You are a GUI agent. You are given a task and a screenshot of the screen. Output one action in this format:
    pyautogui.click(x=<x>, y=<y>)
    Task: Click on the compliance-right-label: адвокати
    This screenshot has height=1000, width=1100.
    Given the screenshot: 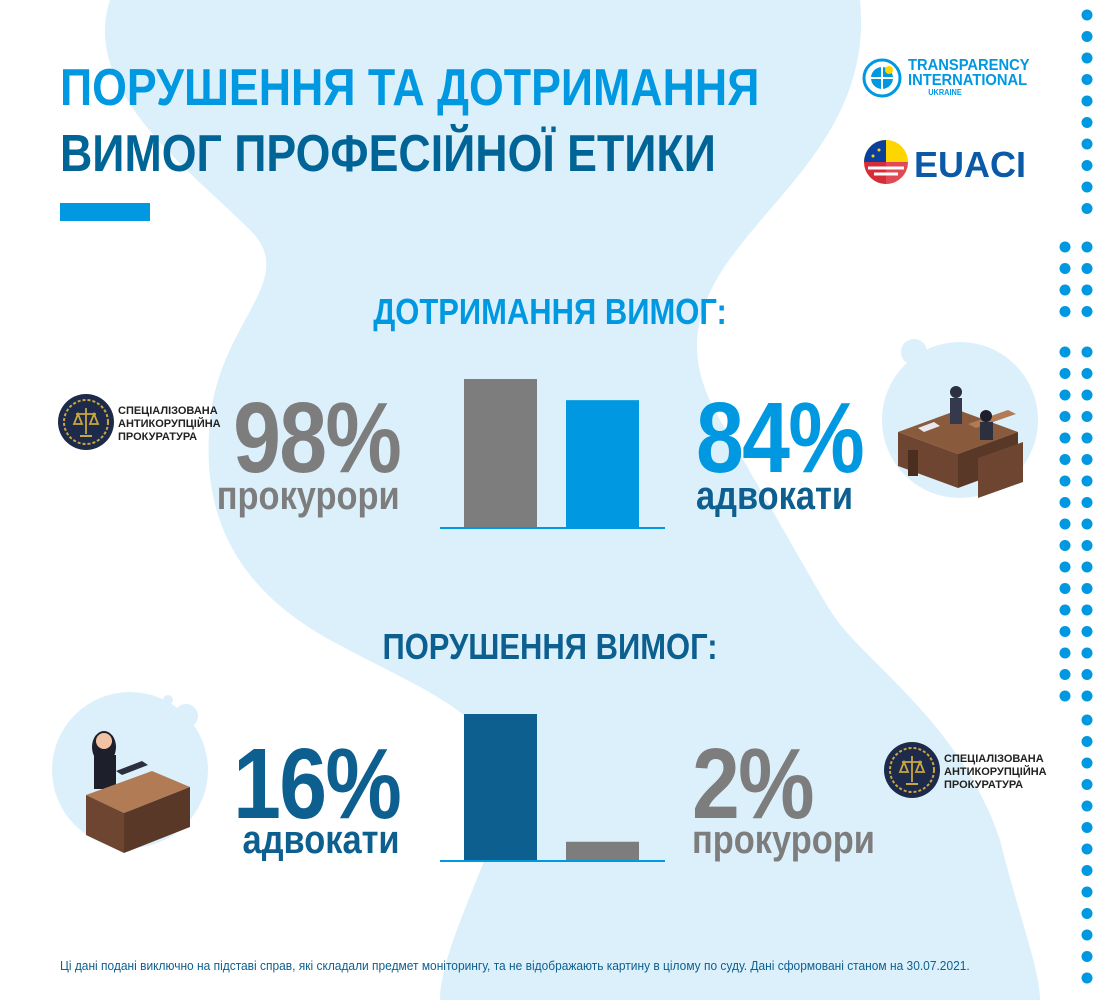 What is the action you would take?
    pyautogui.click(x=775, y=496)
    